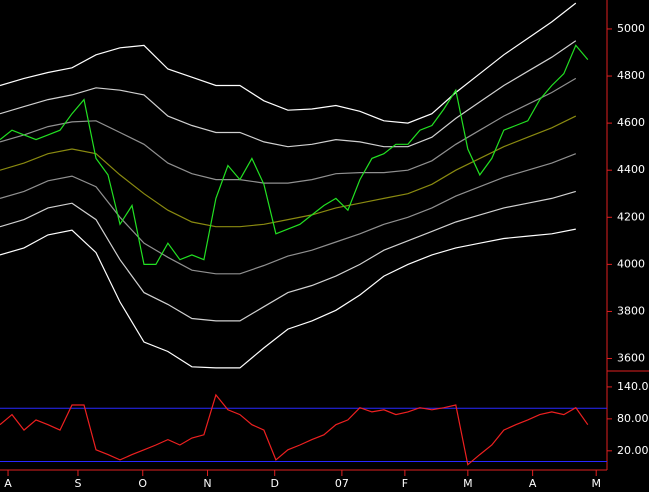 Image resolution: width=649 pixels, height=492 pixels. I want to click on y-tick-label: 140.0, so click(633, 386).